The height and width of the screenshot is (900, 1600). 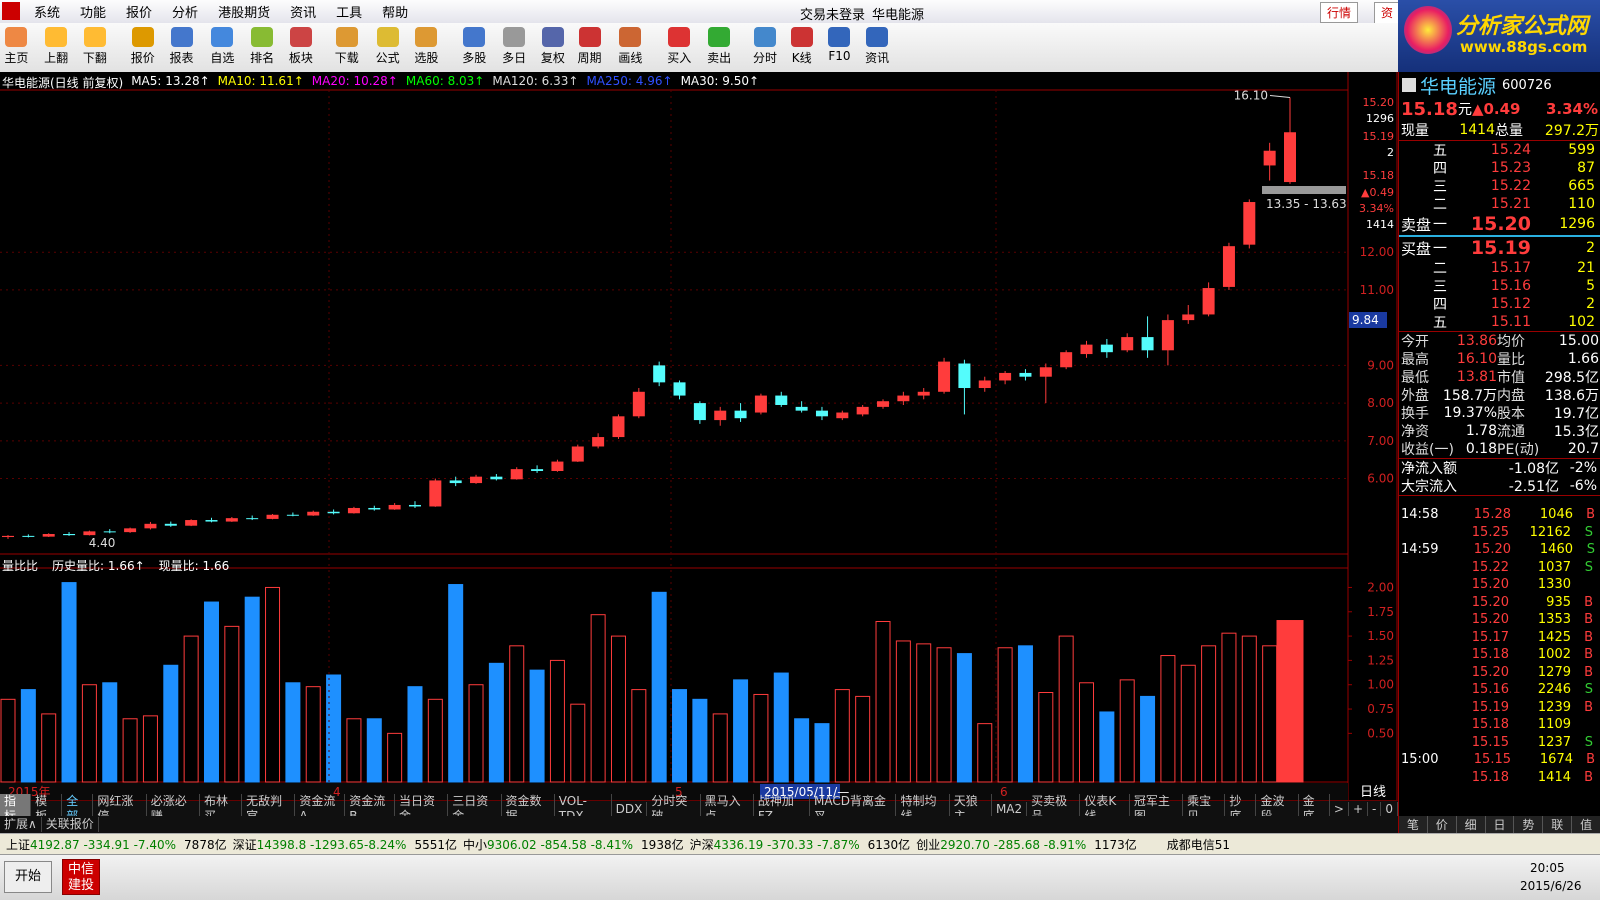 What do you see at coordinates (1499, 286) in the screenshot?
I see `order-level: 三 15.16 5` at bounding box center [1499, 286].